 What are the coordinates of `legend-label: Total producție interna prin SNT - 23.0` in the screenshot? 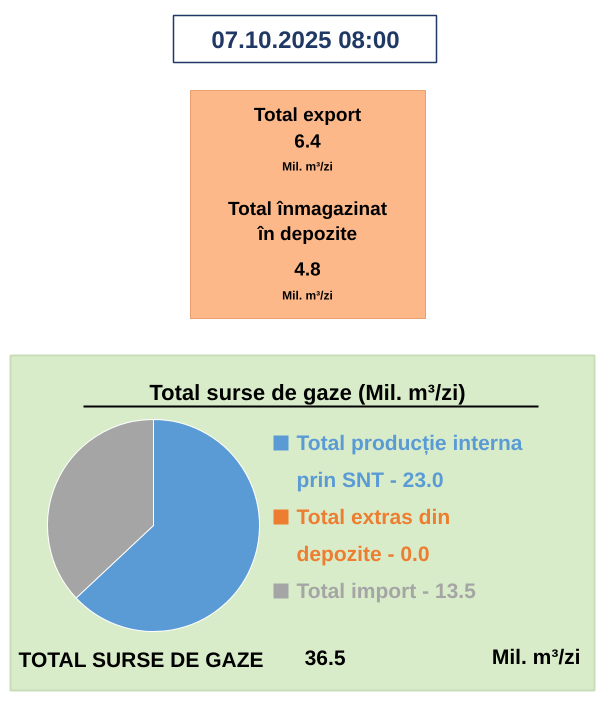 It's located at (409, 462).